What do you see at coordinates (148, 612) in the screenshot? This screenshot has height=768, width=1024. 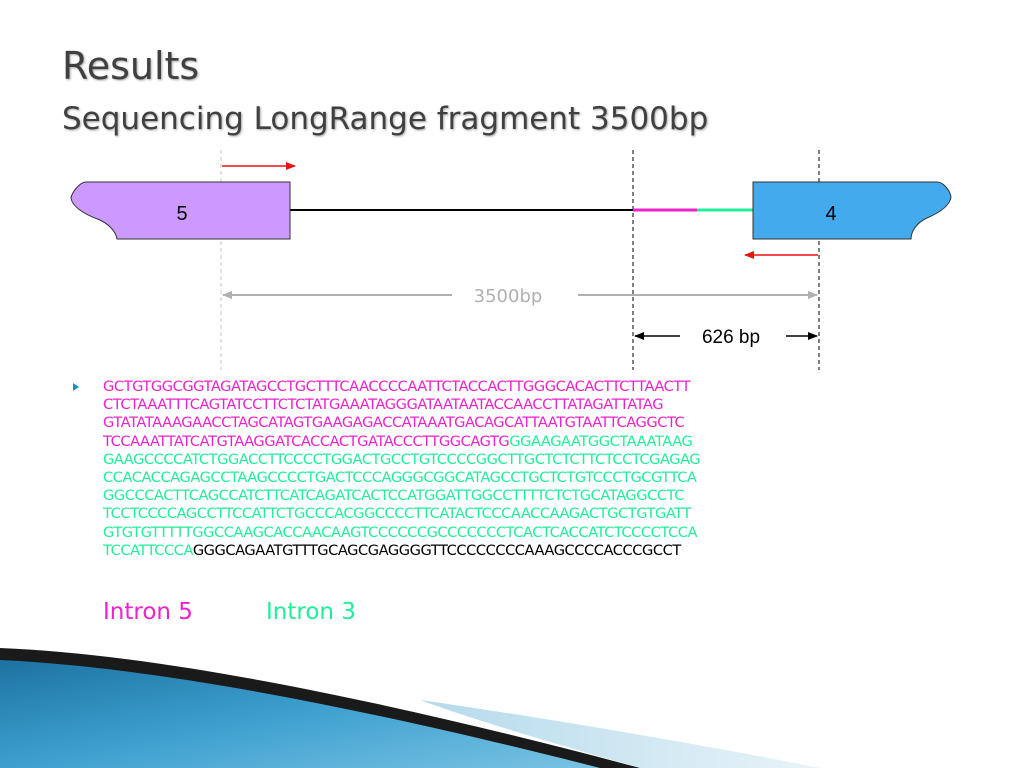 I see `legend-intron5: Intron 5` at bounding box center [148, 612].